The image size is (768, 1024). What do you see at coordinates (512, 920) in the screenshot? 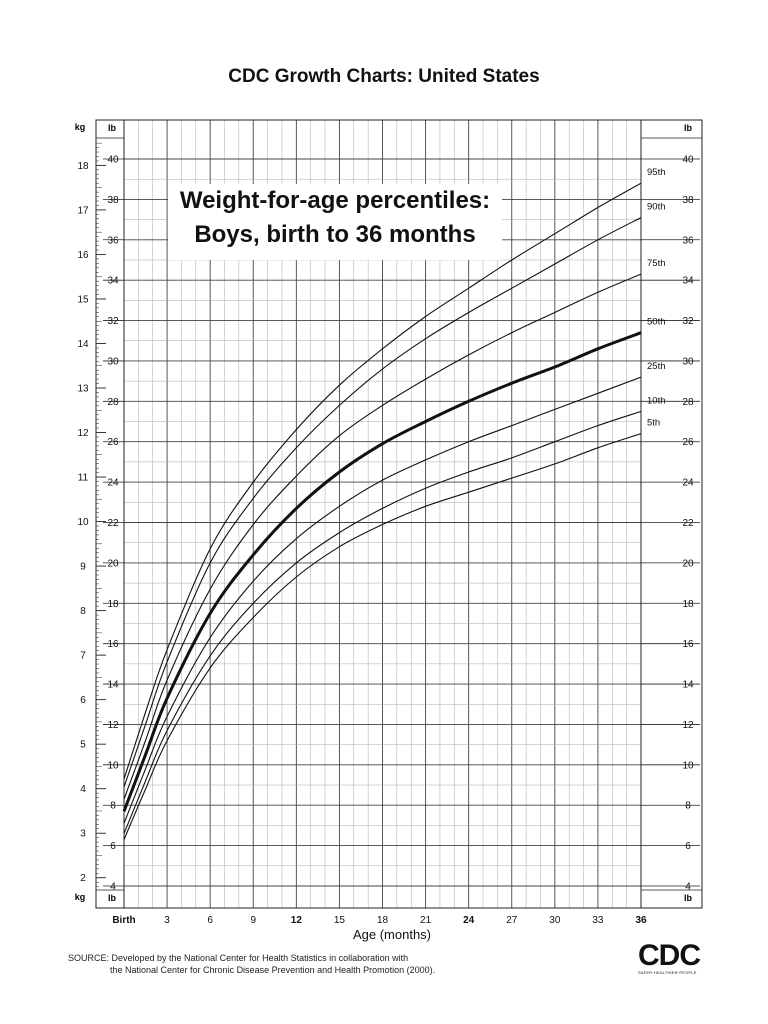
I see `x-tick-label: 27` at bounding box center [512, 920].